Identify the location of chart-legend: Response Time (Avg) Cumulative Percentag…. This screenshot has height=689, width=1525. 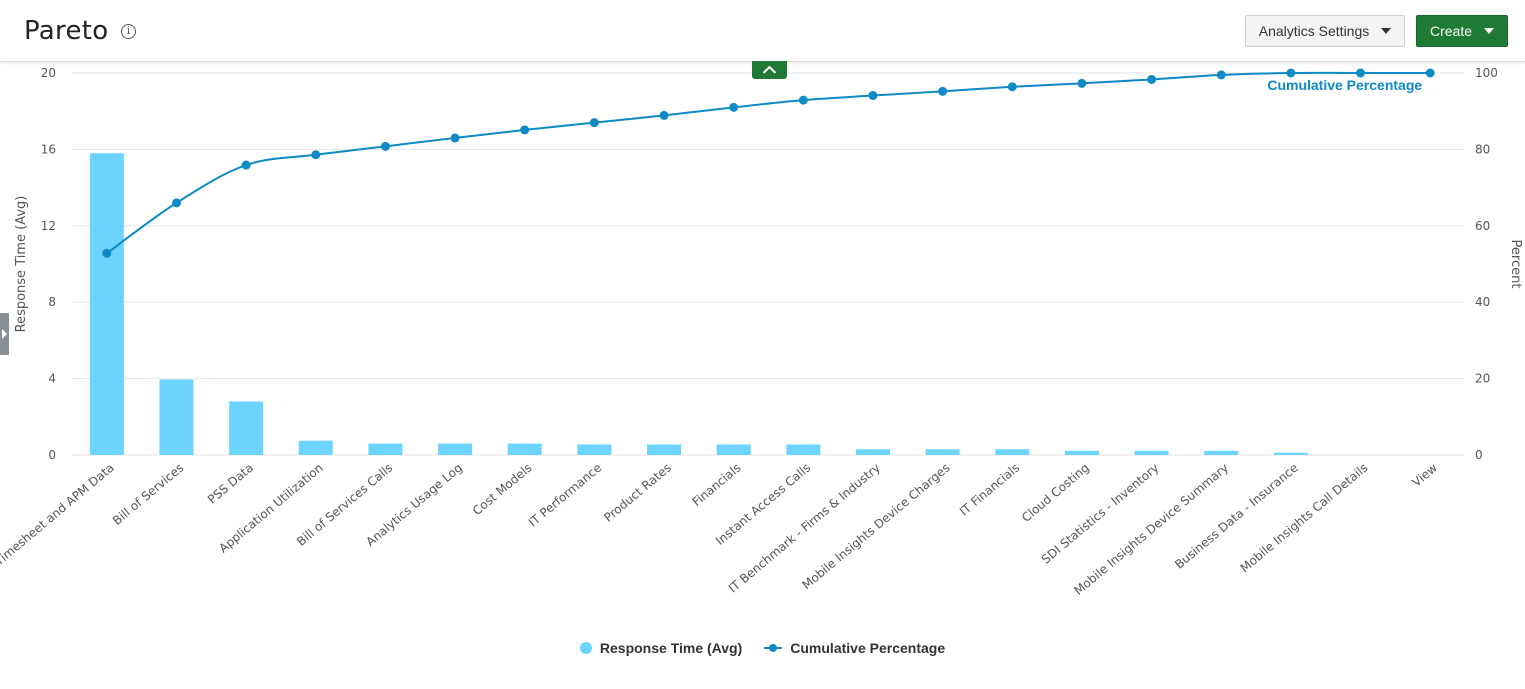
(762, 648).